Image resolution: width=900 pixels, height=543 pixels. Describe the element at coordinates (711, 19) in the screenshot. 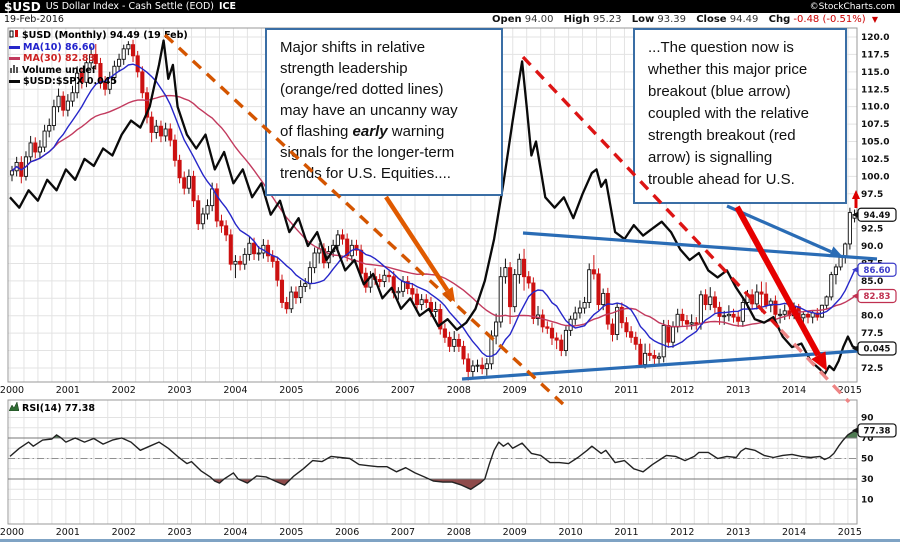

I see `close-label: Close` at that location.